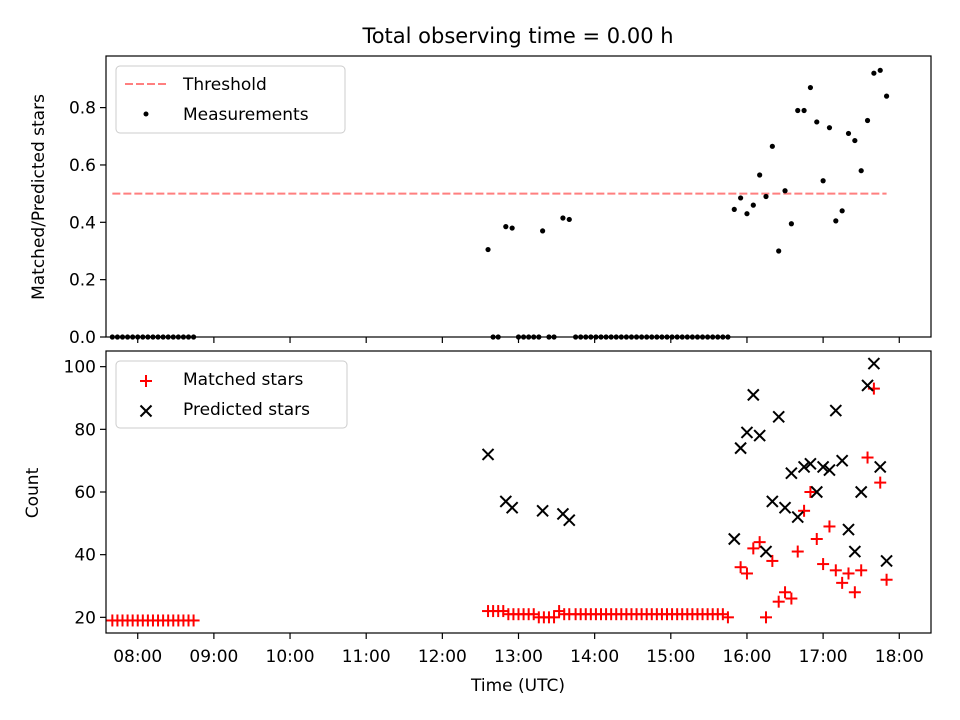  I want to click on bottom-legend-box, so click(231, 394).